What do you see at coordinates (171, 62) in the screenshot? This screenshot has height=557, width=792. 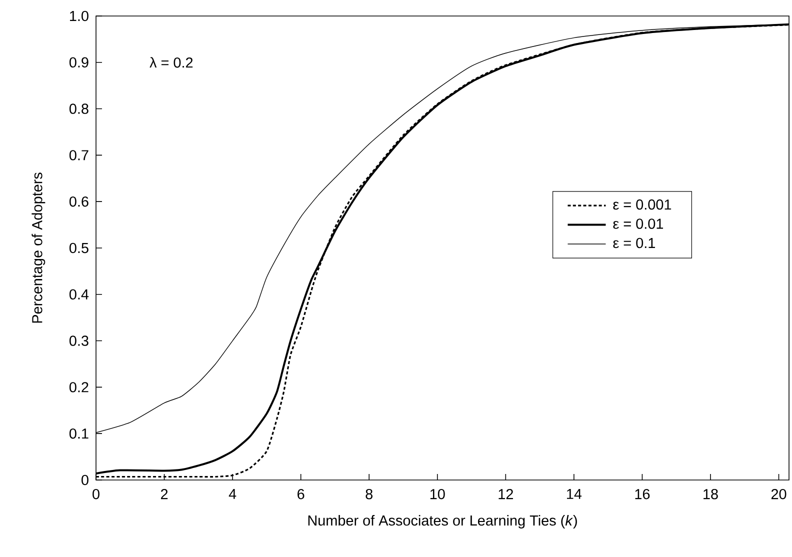 I see `annotation: λ = 0.2` at bounding box center [171, 62].